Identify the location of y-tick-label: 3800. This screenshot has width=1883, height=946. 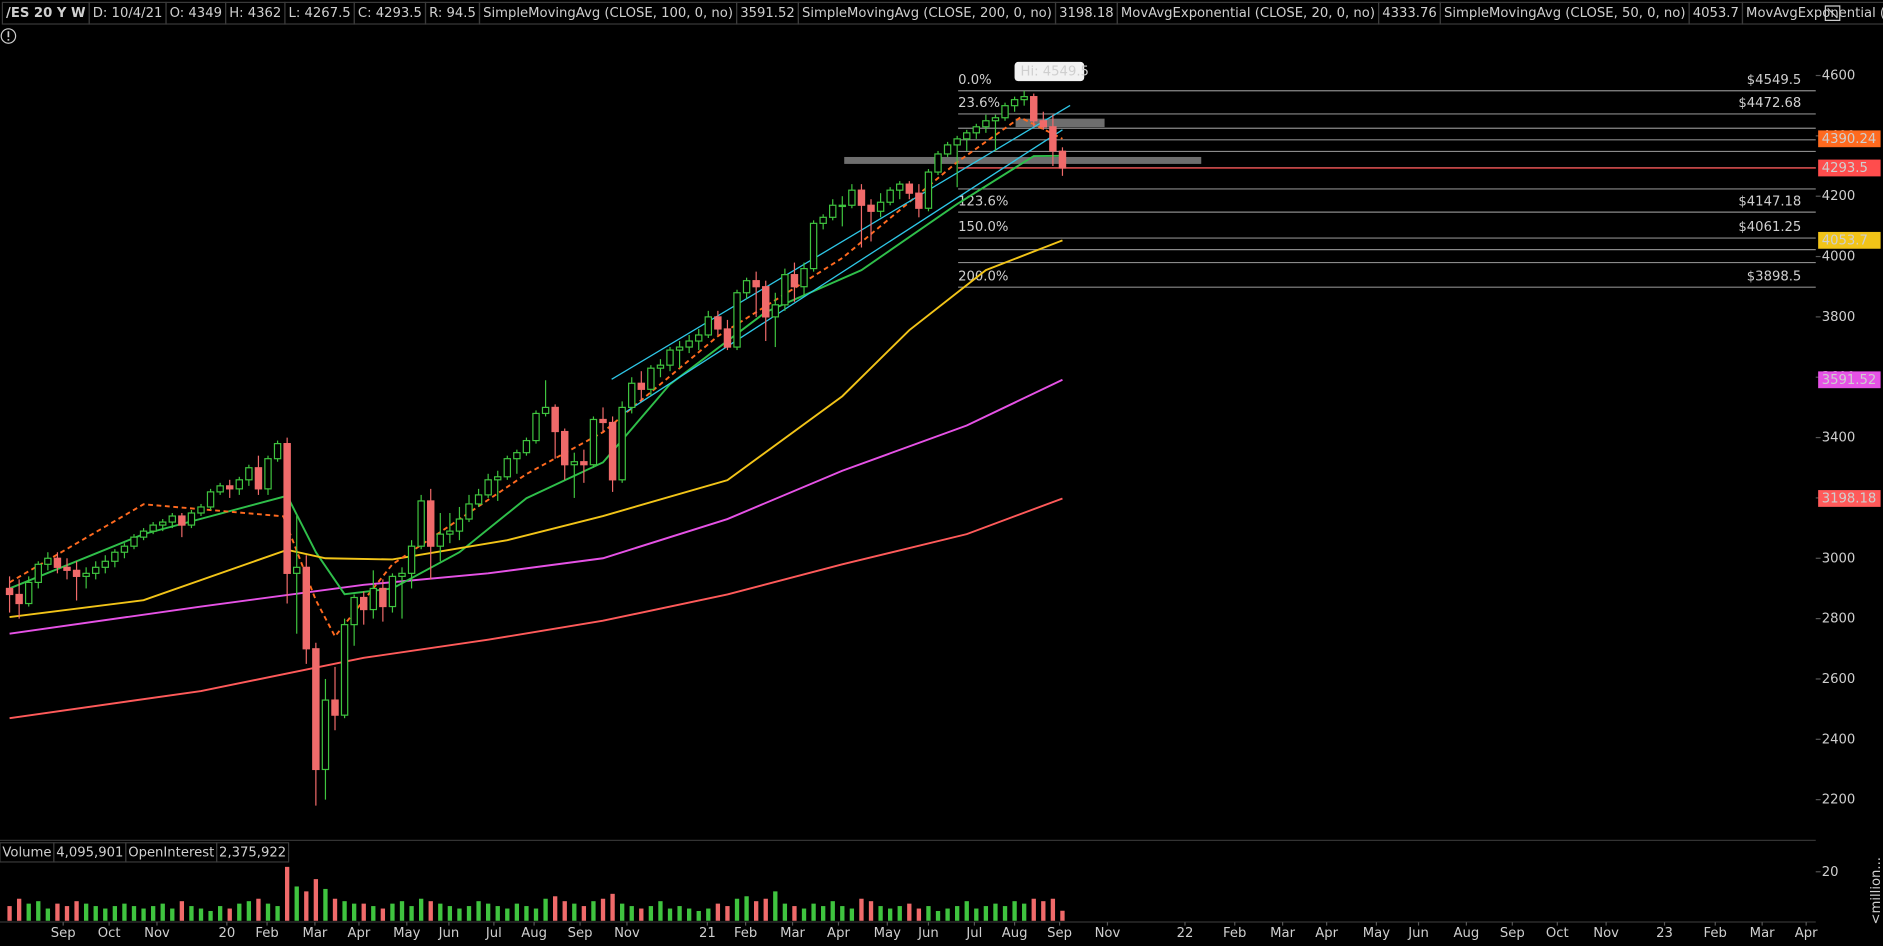
(1839, 317).